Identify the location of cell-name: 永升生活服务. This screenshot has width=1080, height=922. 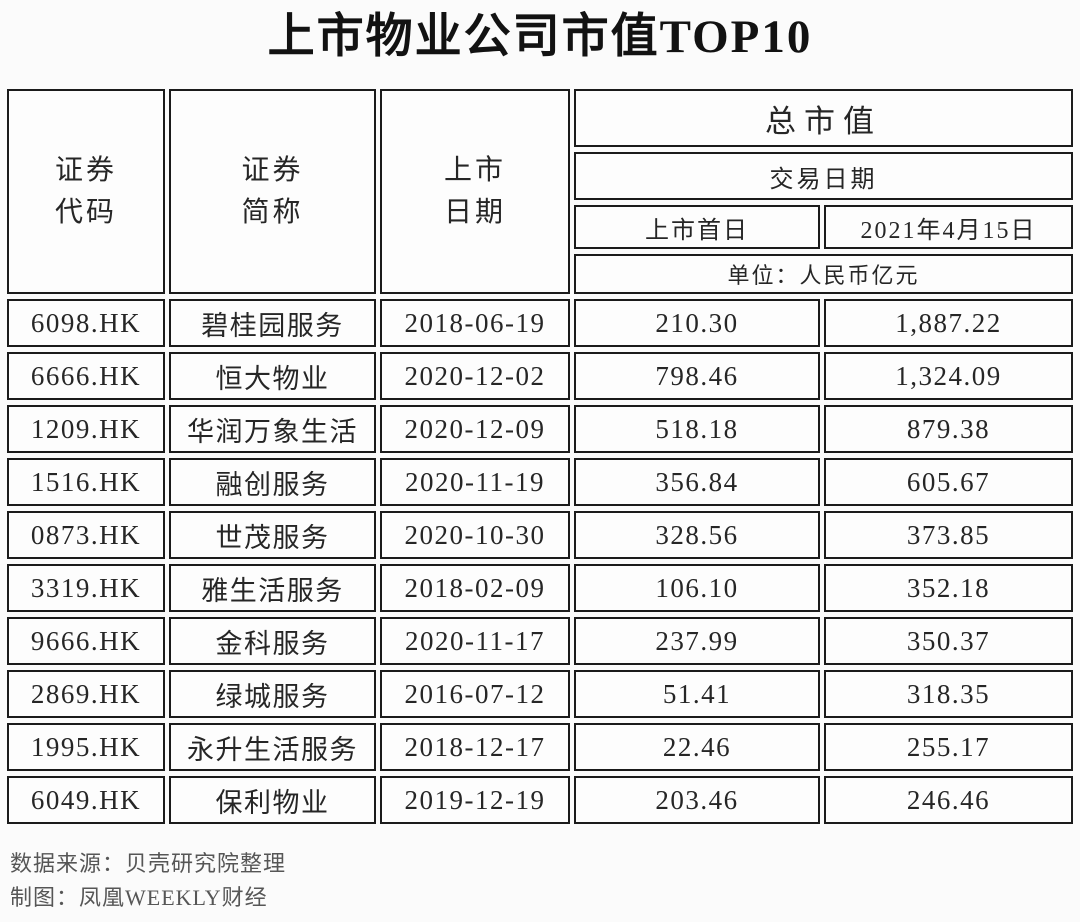
(272, 747).